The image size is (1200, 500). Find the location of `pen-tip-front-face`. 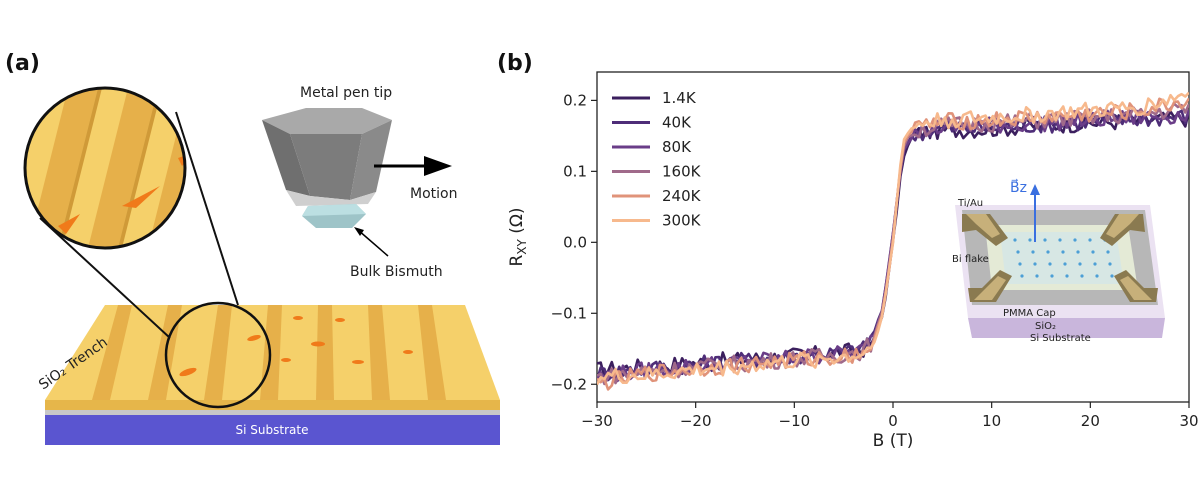

pen-tip-front-face is located at coordinates (326, 167).